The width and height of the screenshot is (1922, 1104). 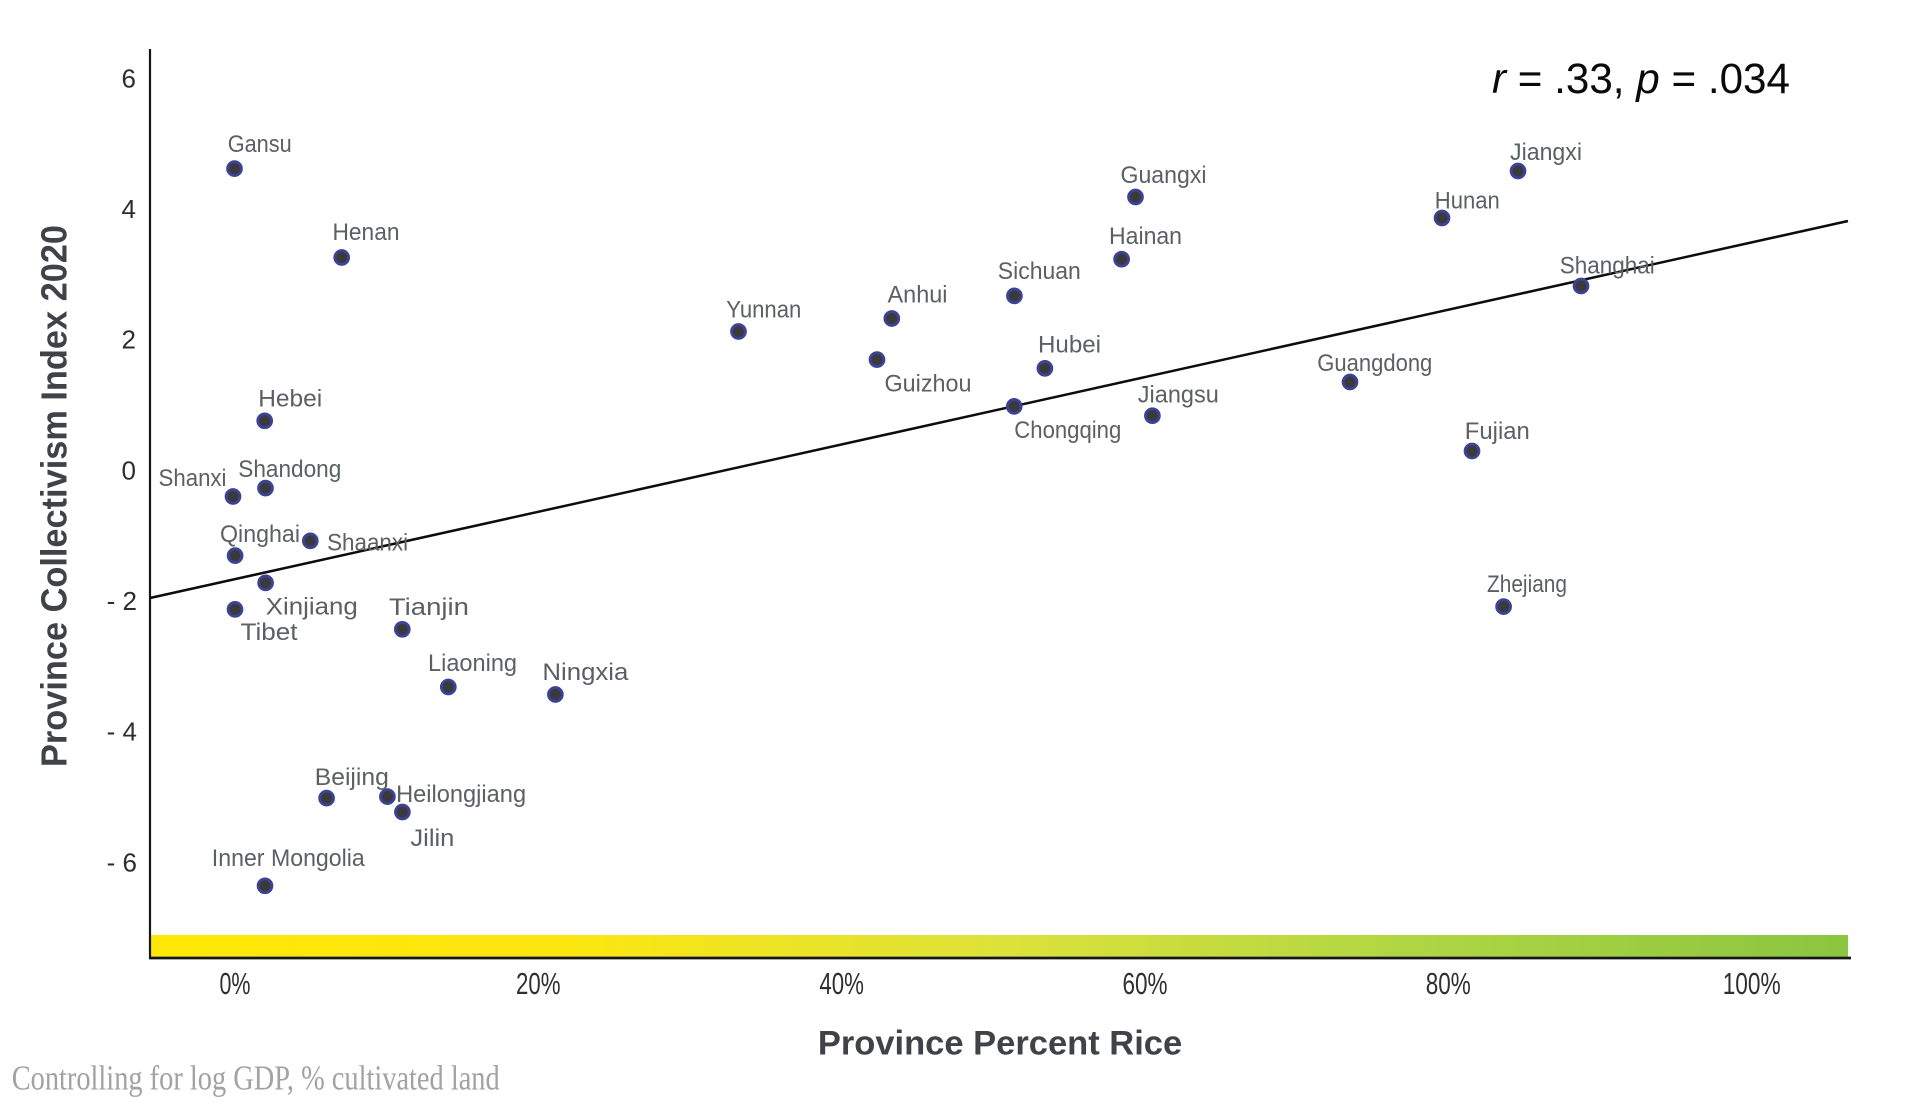 What do you see at coordinates (122, 862) in the screenshot?
I see `svg-text: - 6` at bounding box center [122, 862].